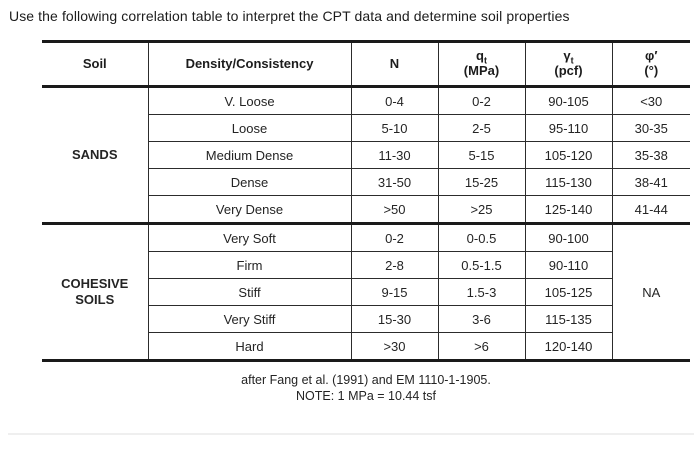  Describe the element at coordinates (481, 128) in the screenshot. I see `cell-qt: 2-5` at that location.